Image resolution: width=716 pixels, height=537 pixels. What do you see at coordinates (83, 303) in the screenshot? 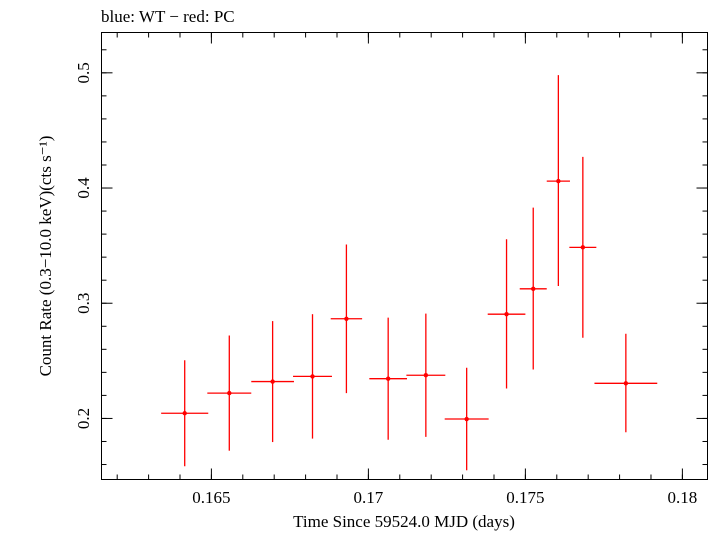
I see `y-tick-label: 0.3` at bounding box center [83, 303].